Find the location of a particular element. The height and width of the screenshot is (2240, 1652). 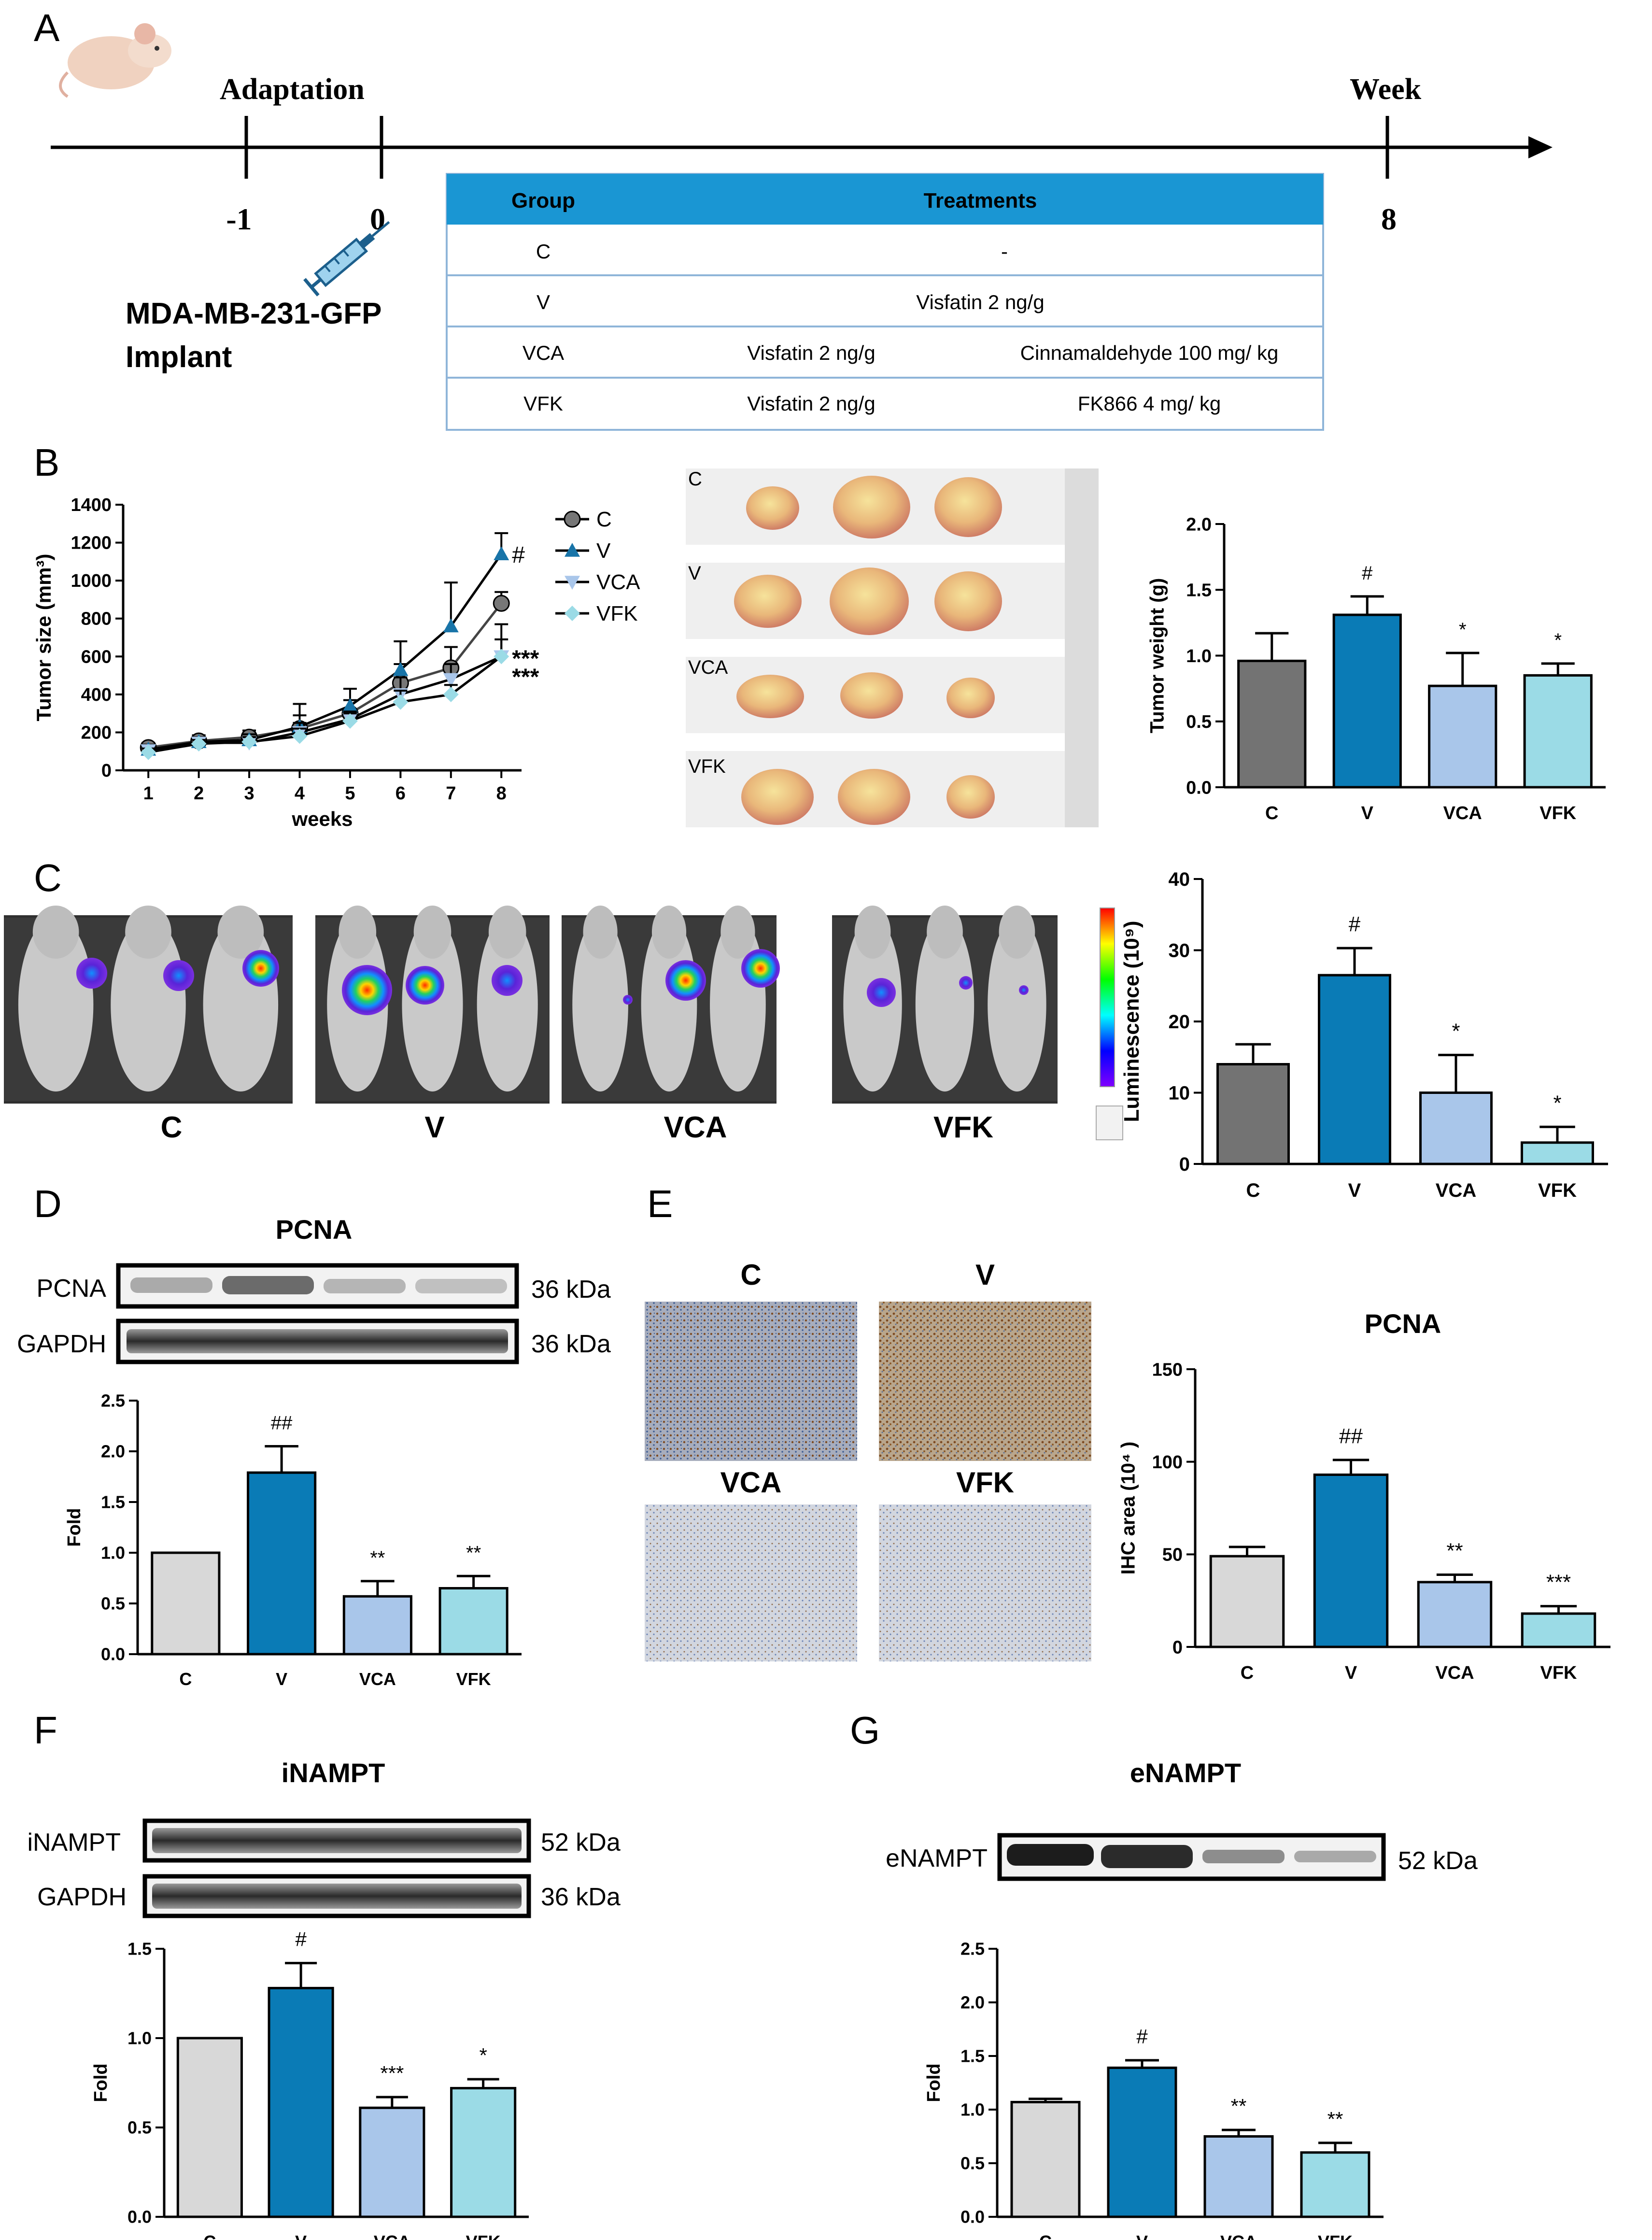

legend-label-c: C is located at coordinates (604, 519).